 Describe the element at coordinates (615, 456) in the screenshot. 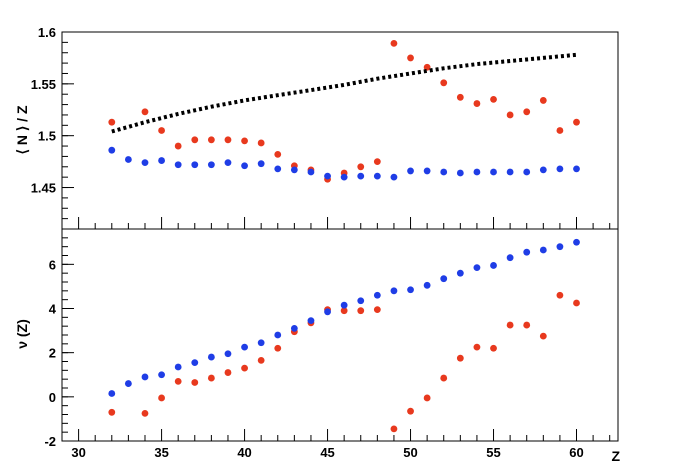

I see `x-axis-label: Z` at that location.